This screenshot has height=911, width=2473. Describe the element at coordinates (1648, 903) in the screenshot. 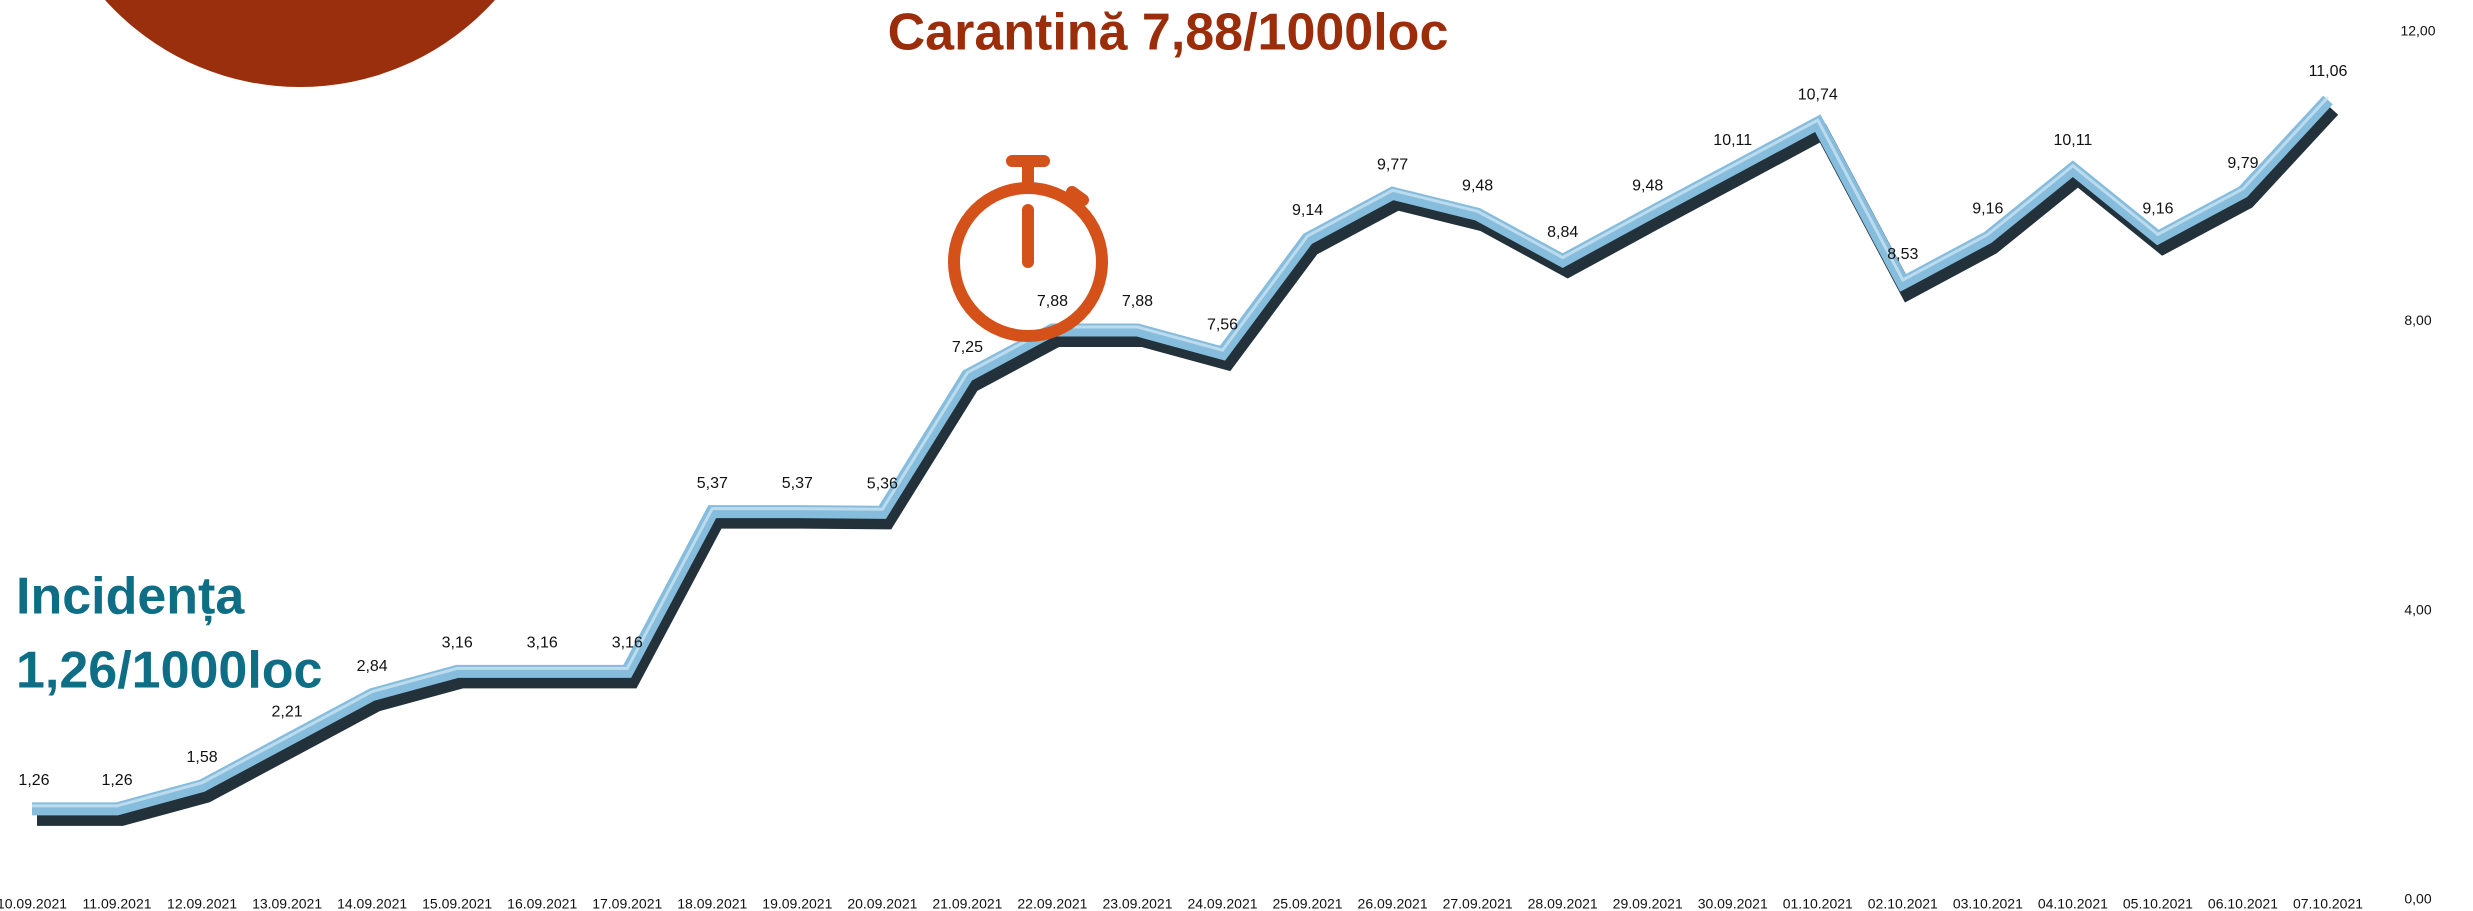

I see `x-tick-label: 29.09.2021` at that location.